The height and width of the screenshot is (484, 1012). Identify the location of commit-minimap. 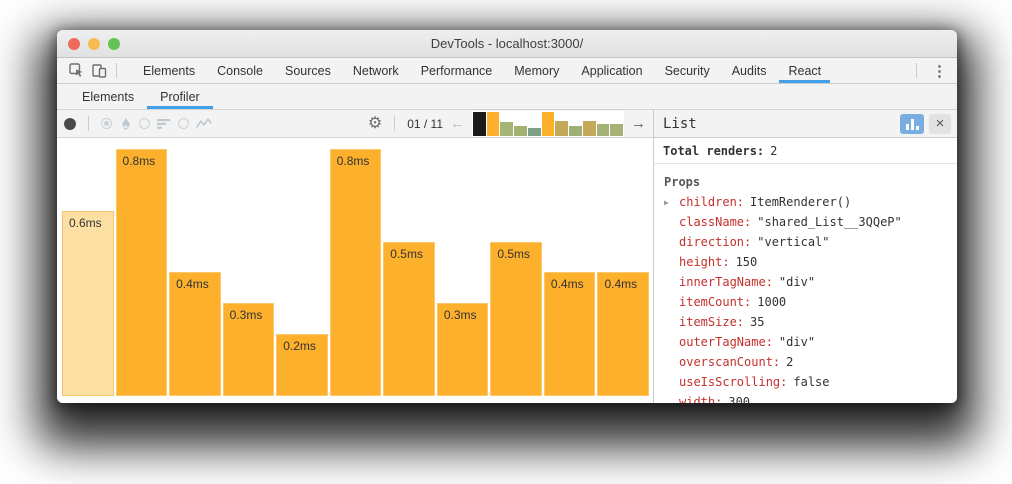
(548, 123).